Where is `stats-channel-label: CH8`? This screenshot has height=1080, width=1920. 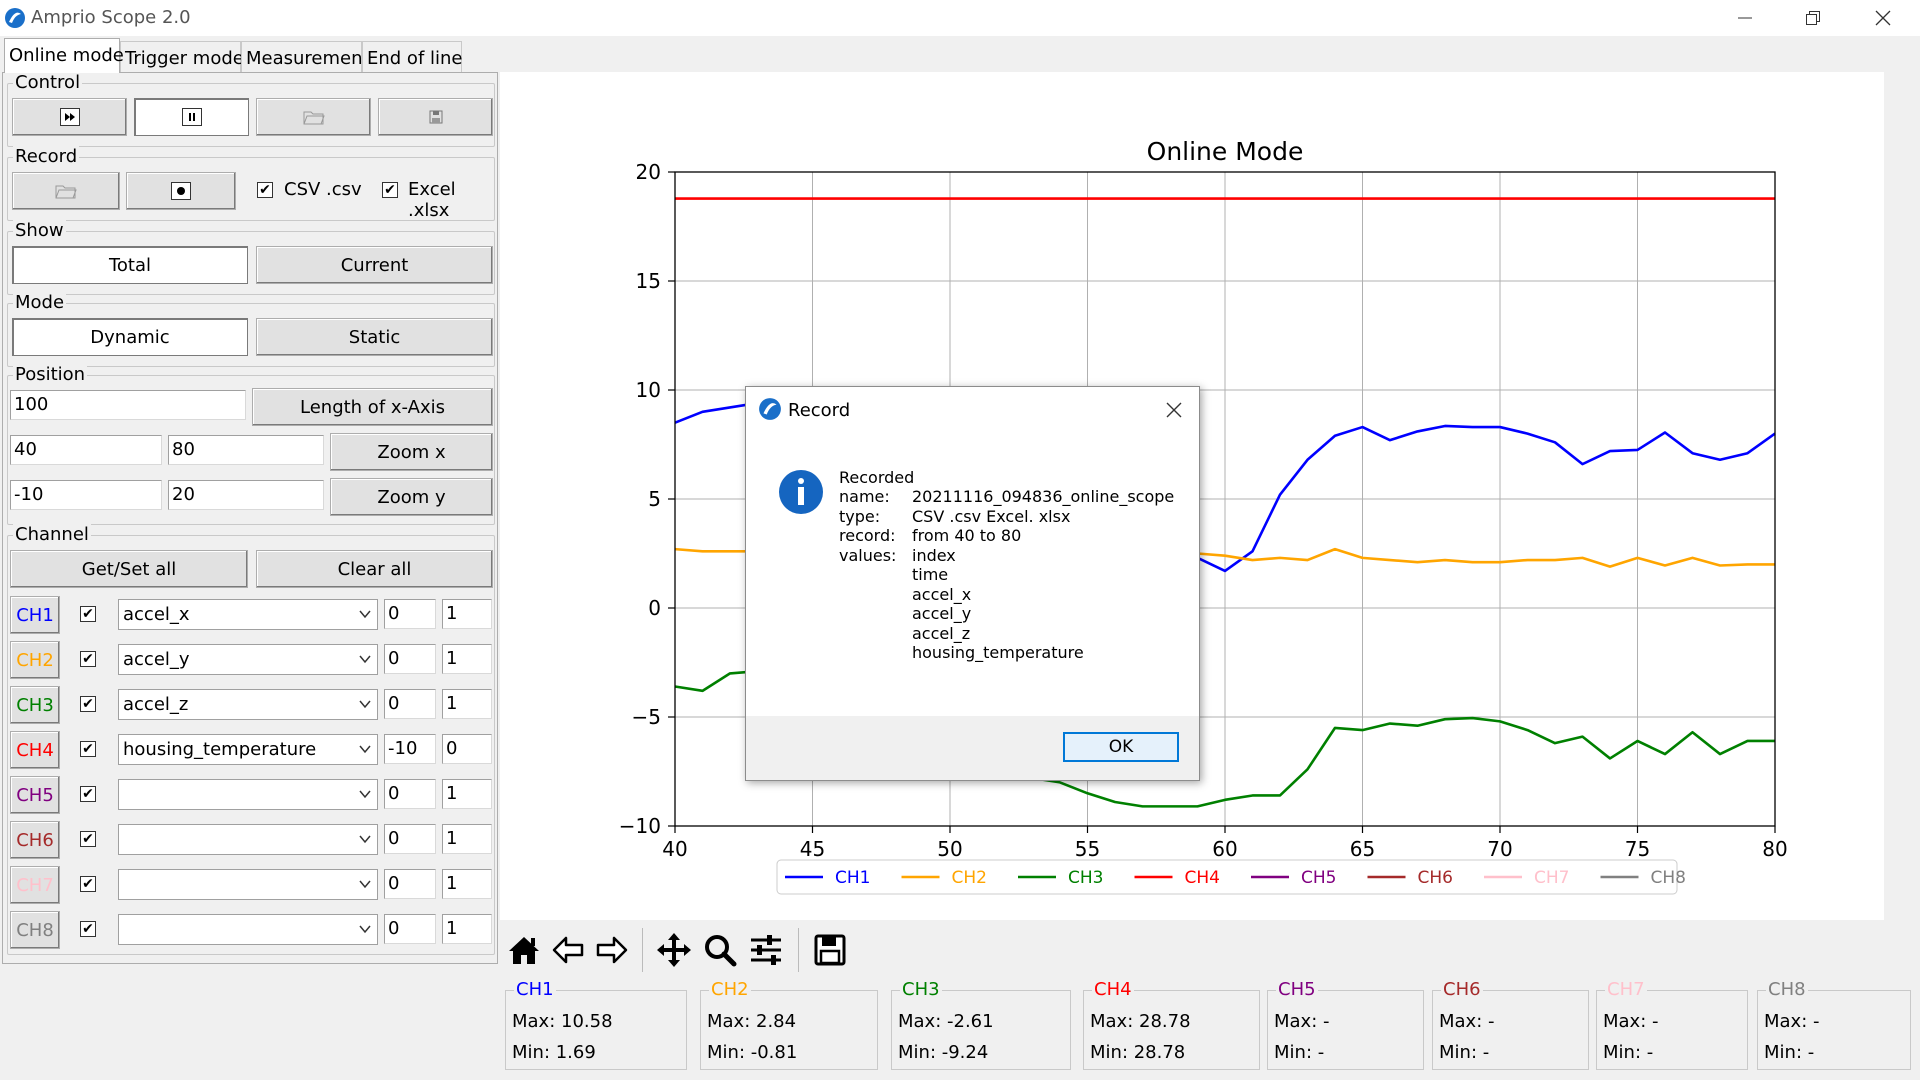
stats-channel-label: CH8 is located at coordinates (1787, 989).